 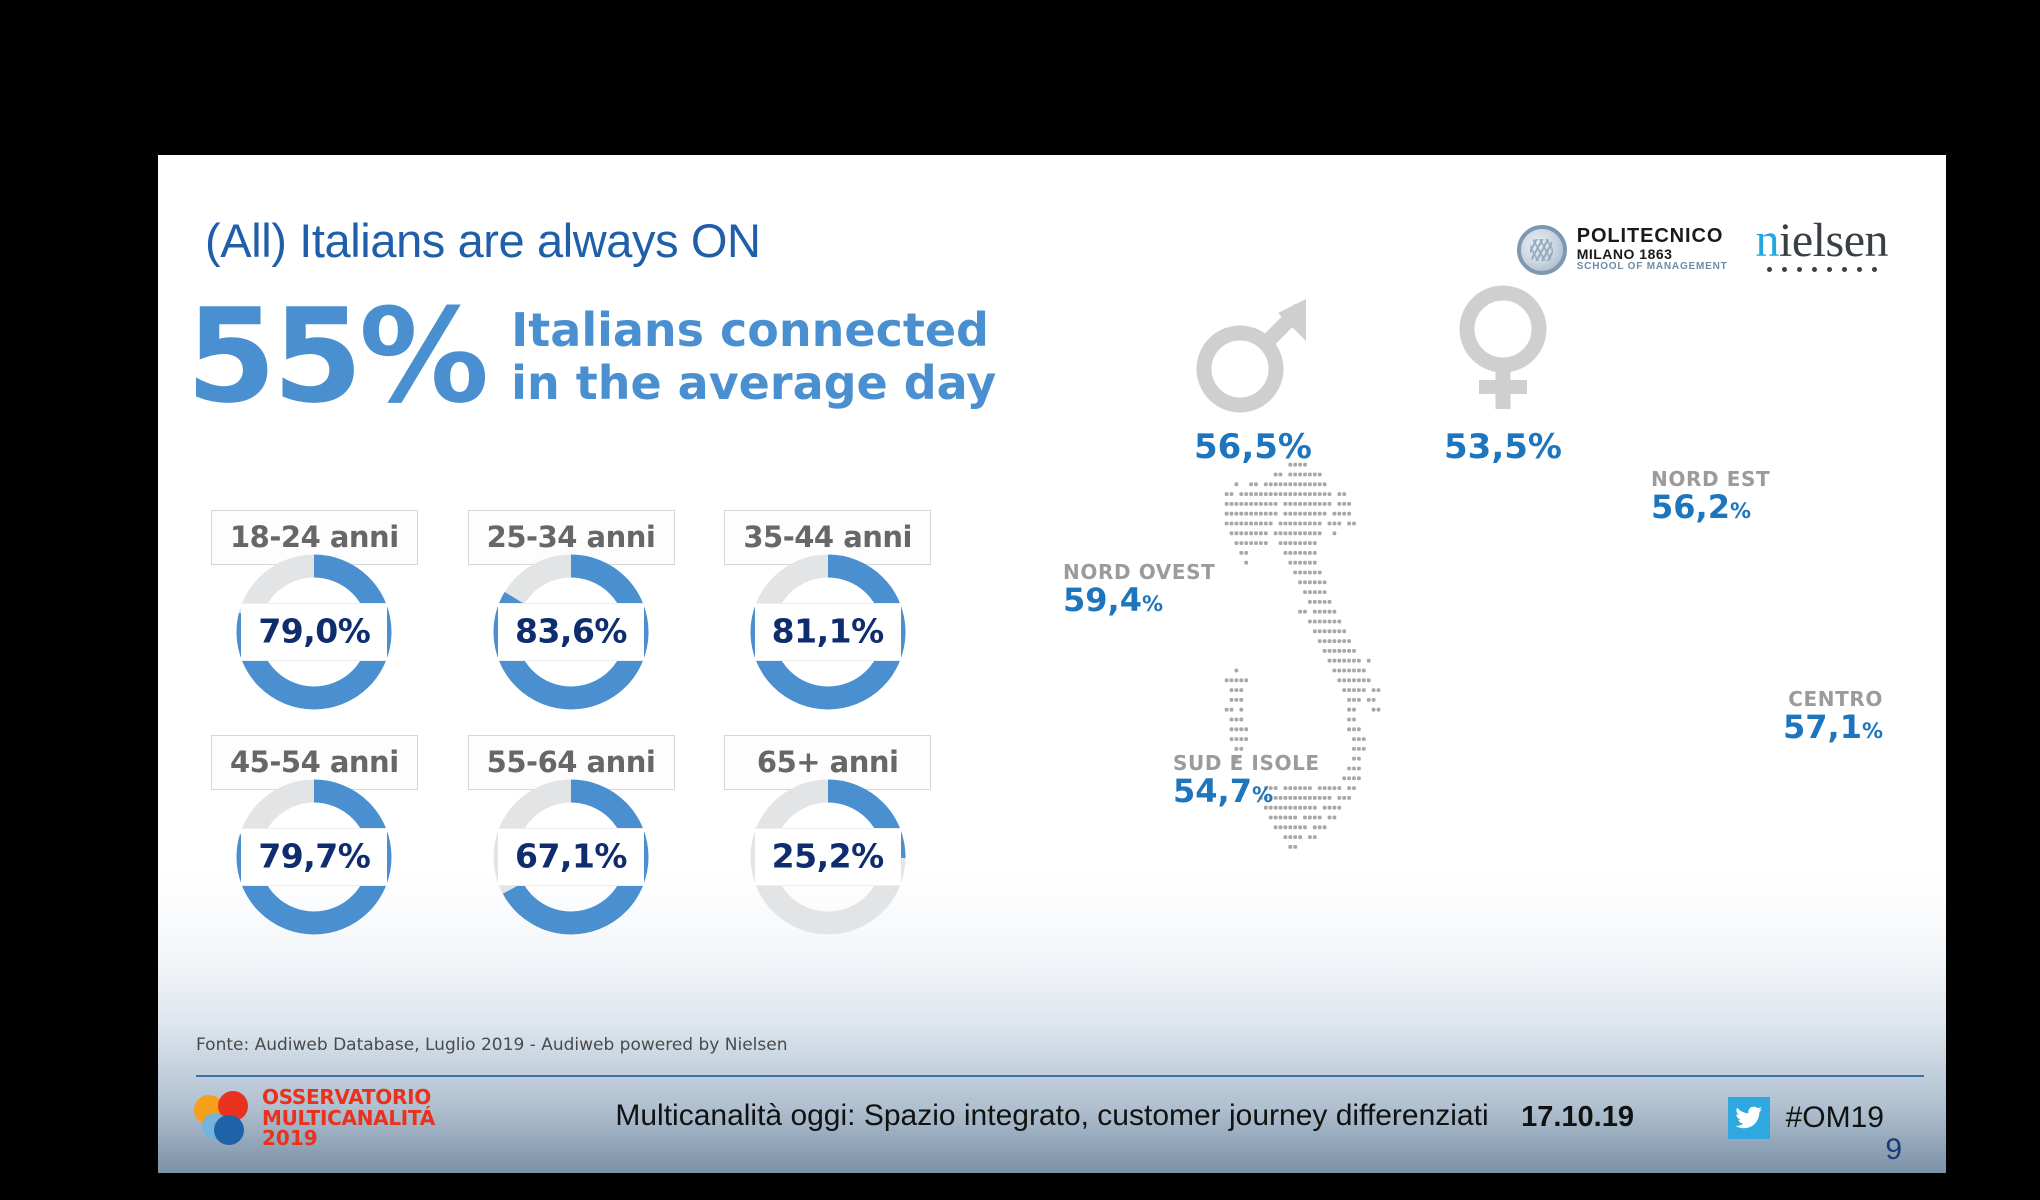 I want to click on gender-male: 56,5%, so click(x=1253, y=373).